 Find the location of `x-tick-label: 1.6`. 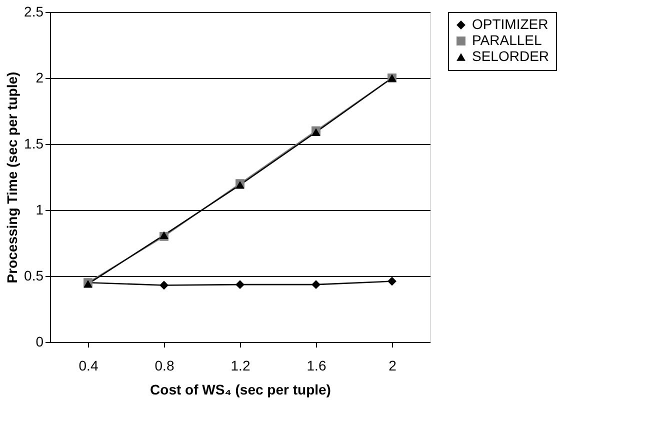

x-tick-label: 1.6 is located at coordinates (316, 366).